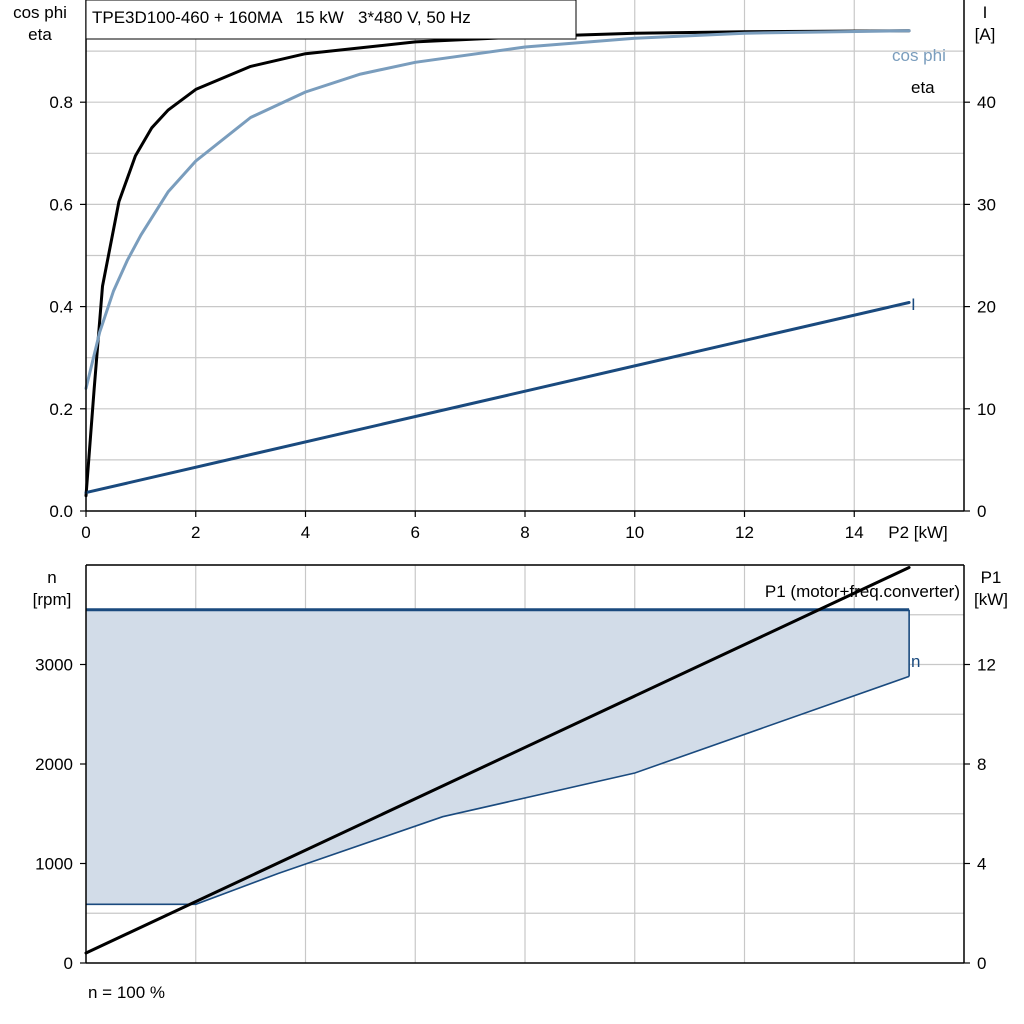 This screenshot has width=1024, height=1024. What do you see at coordinates (51, 577) in the screenshot?
I see `bottom-left-axis-label-1: n` at bounding box center [51, 577].